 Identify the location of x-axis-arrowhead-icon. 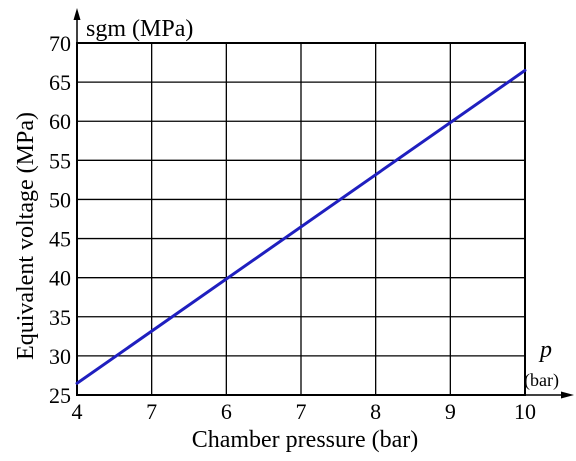
(567, 395).